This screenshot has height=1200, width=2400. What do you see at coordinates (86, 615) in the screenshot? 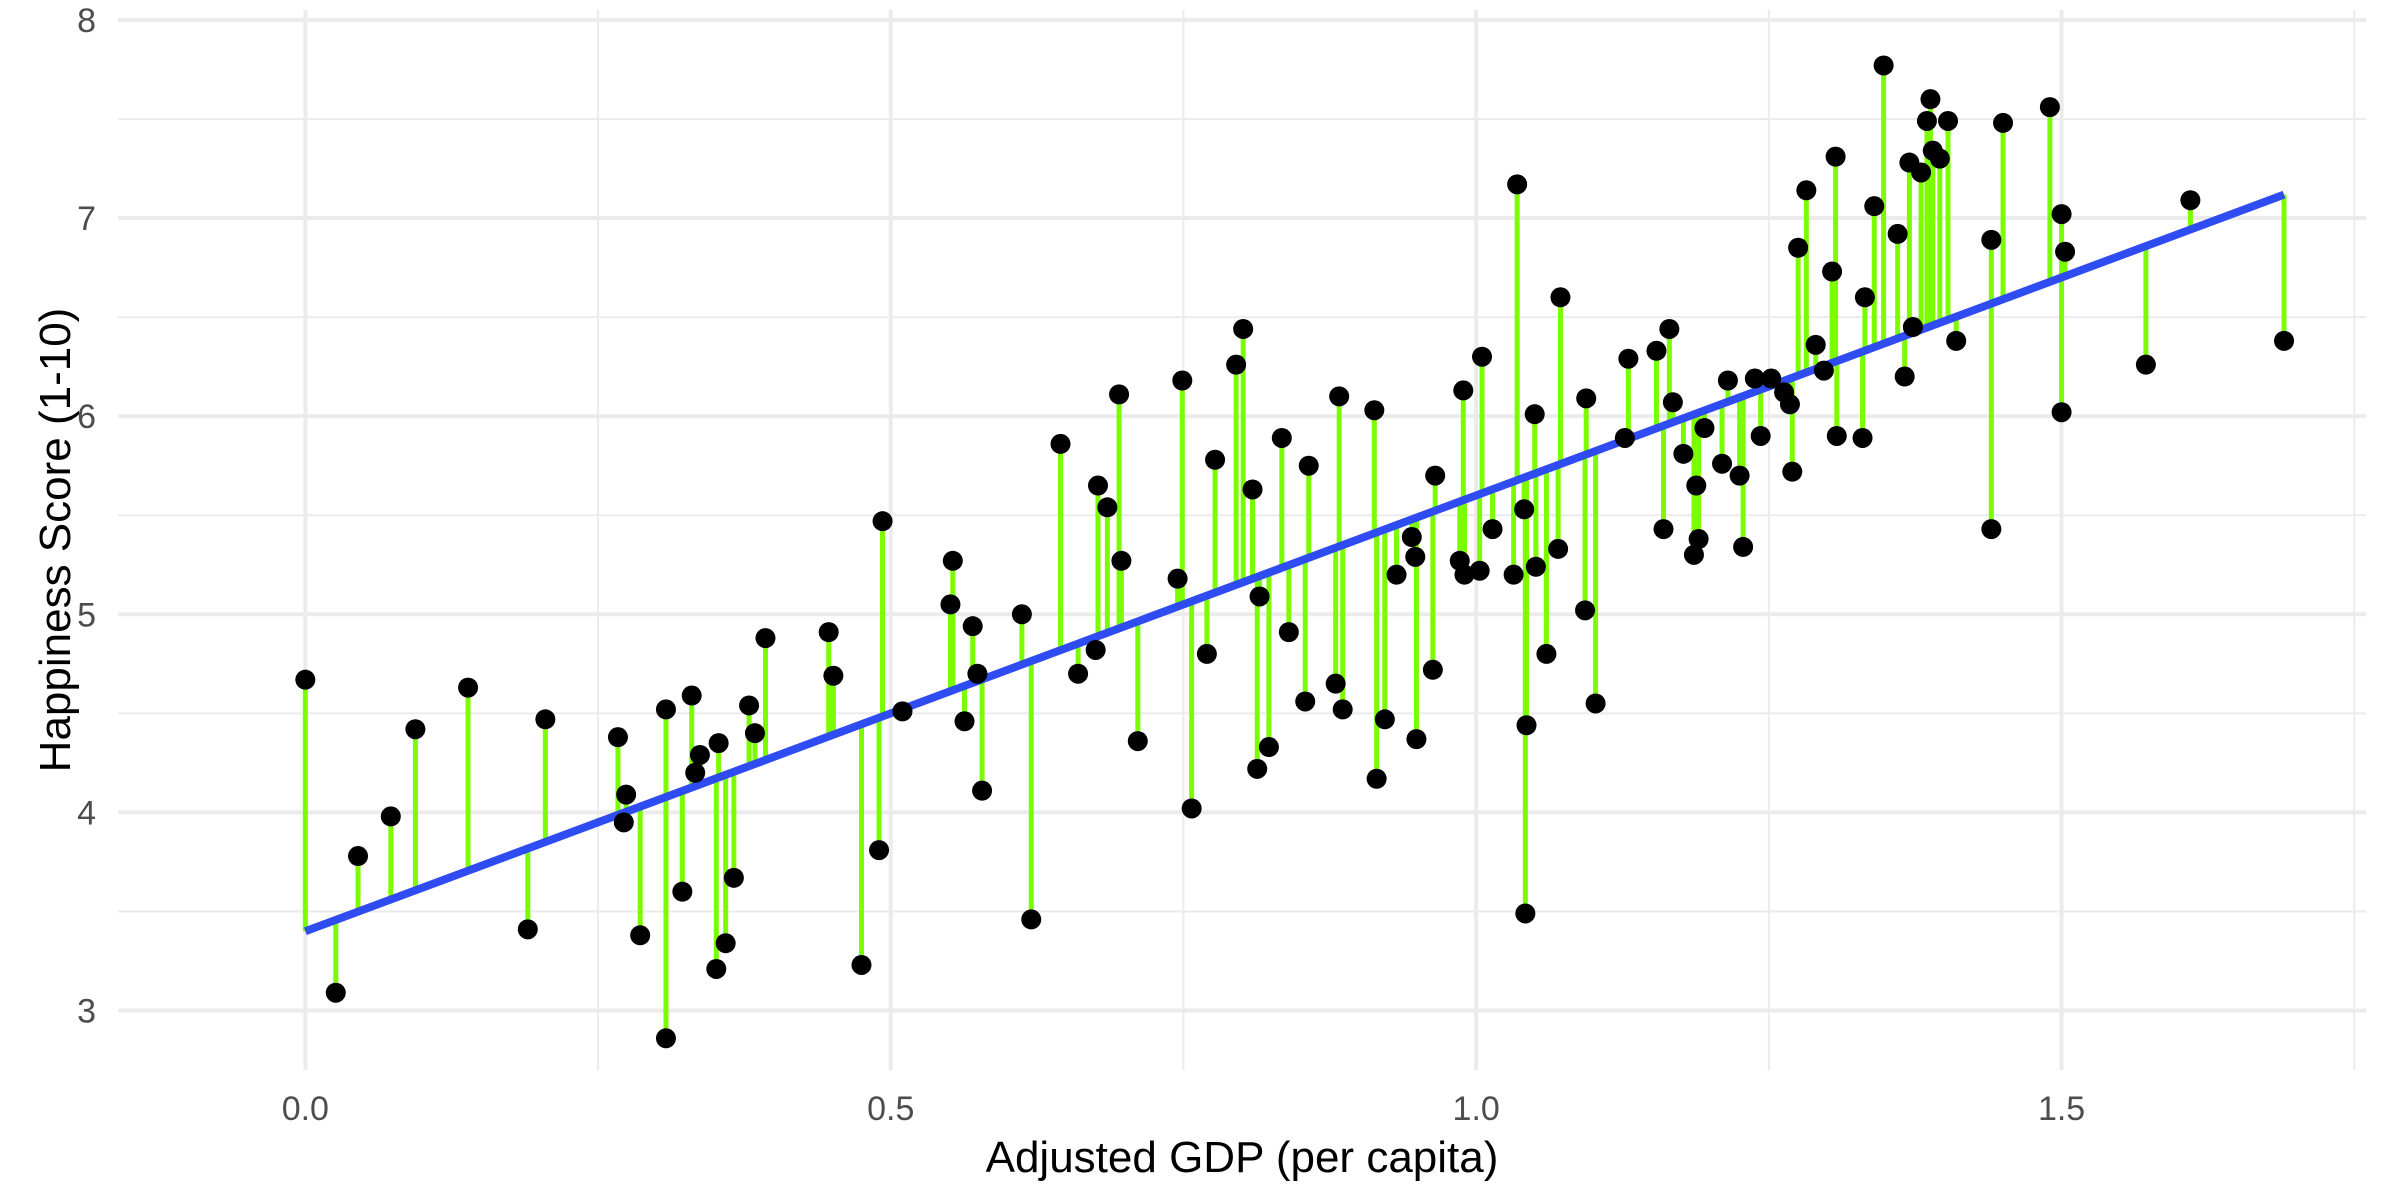
I see `y-tick-label: 5` at bounding box center [86, 615].